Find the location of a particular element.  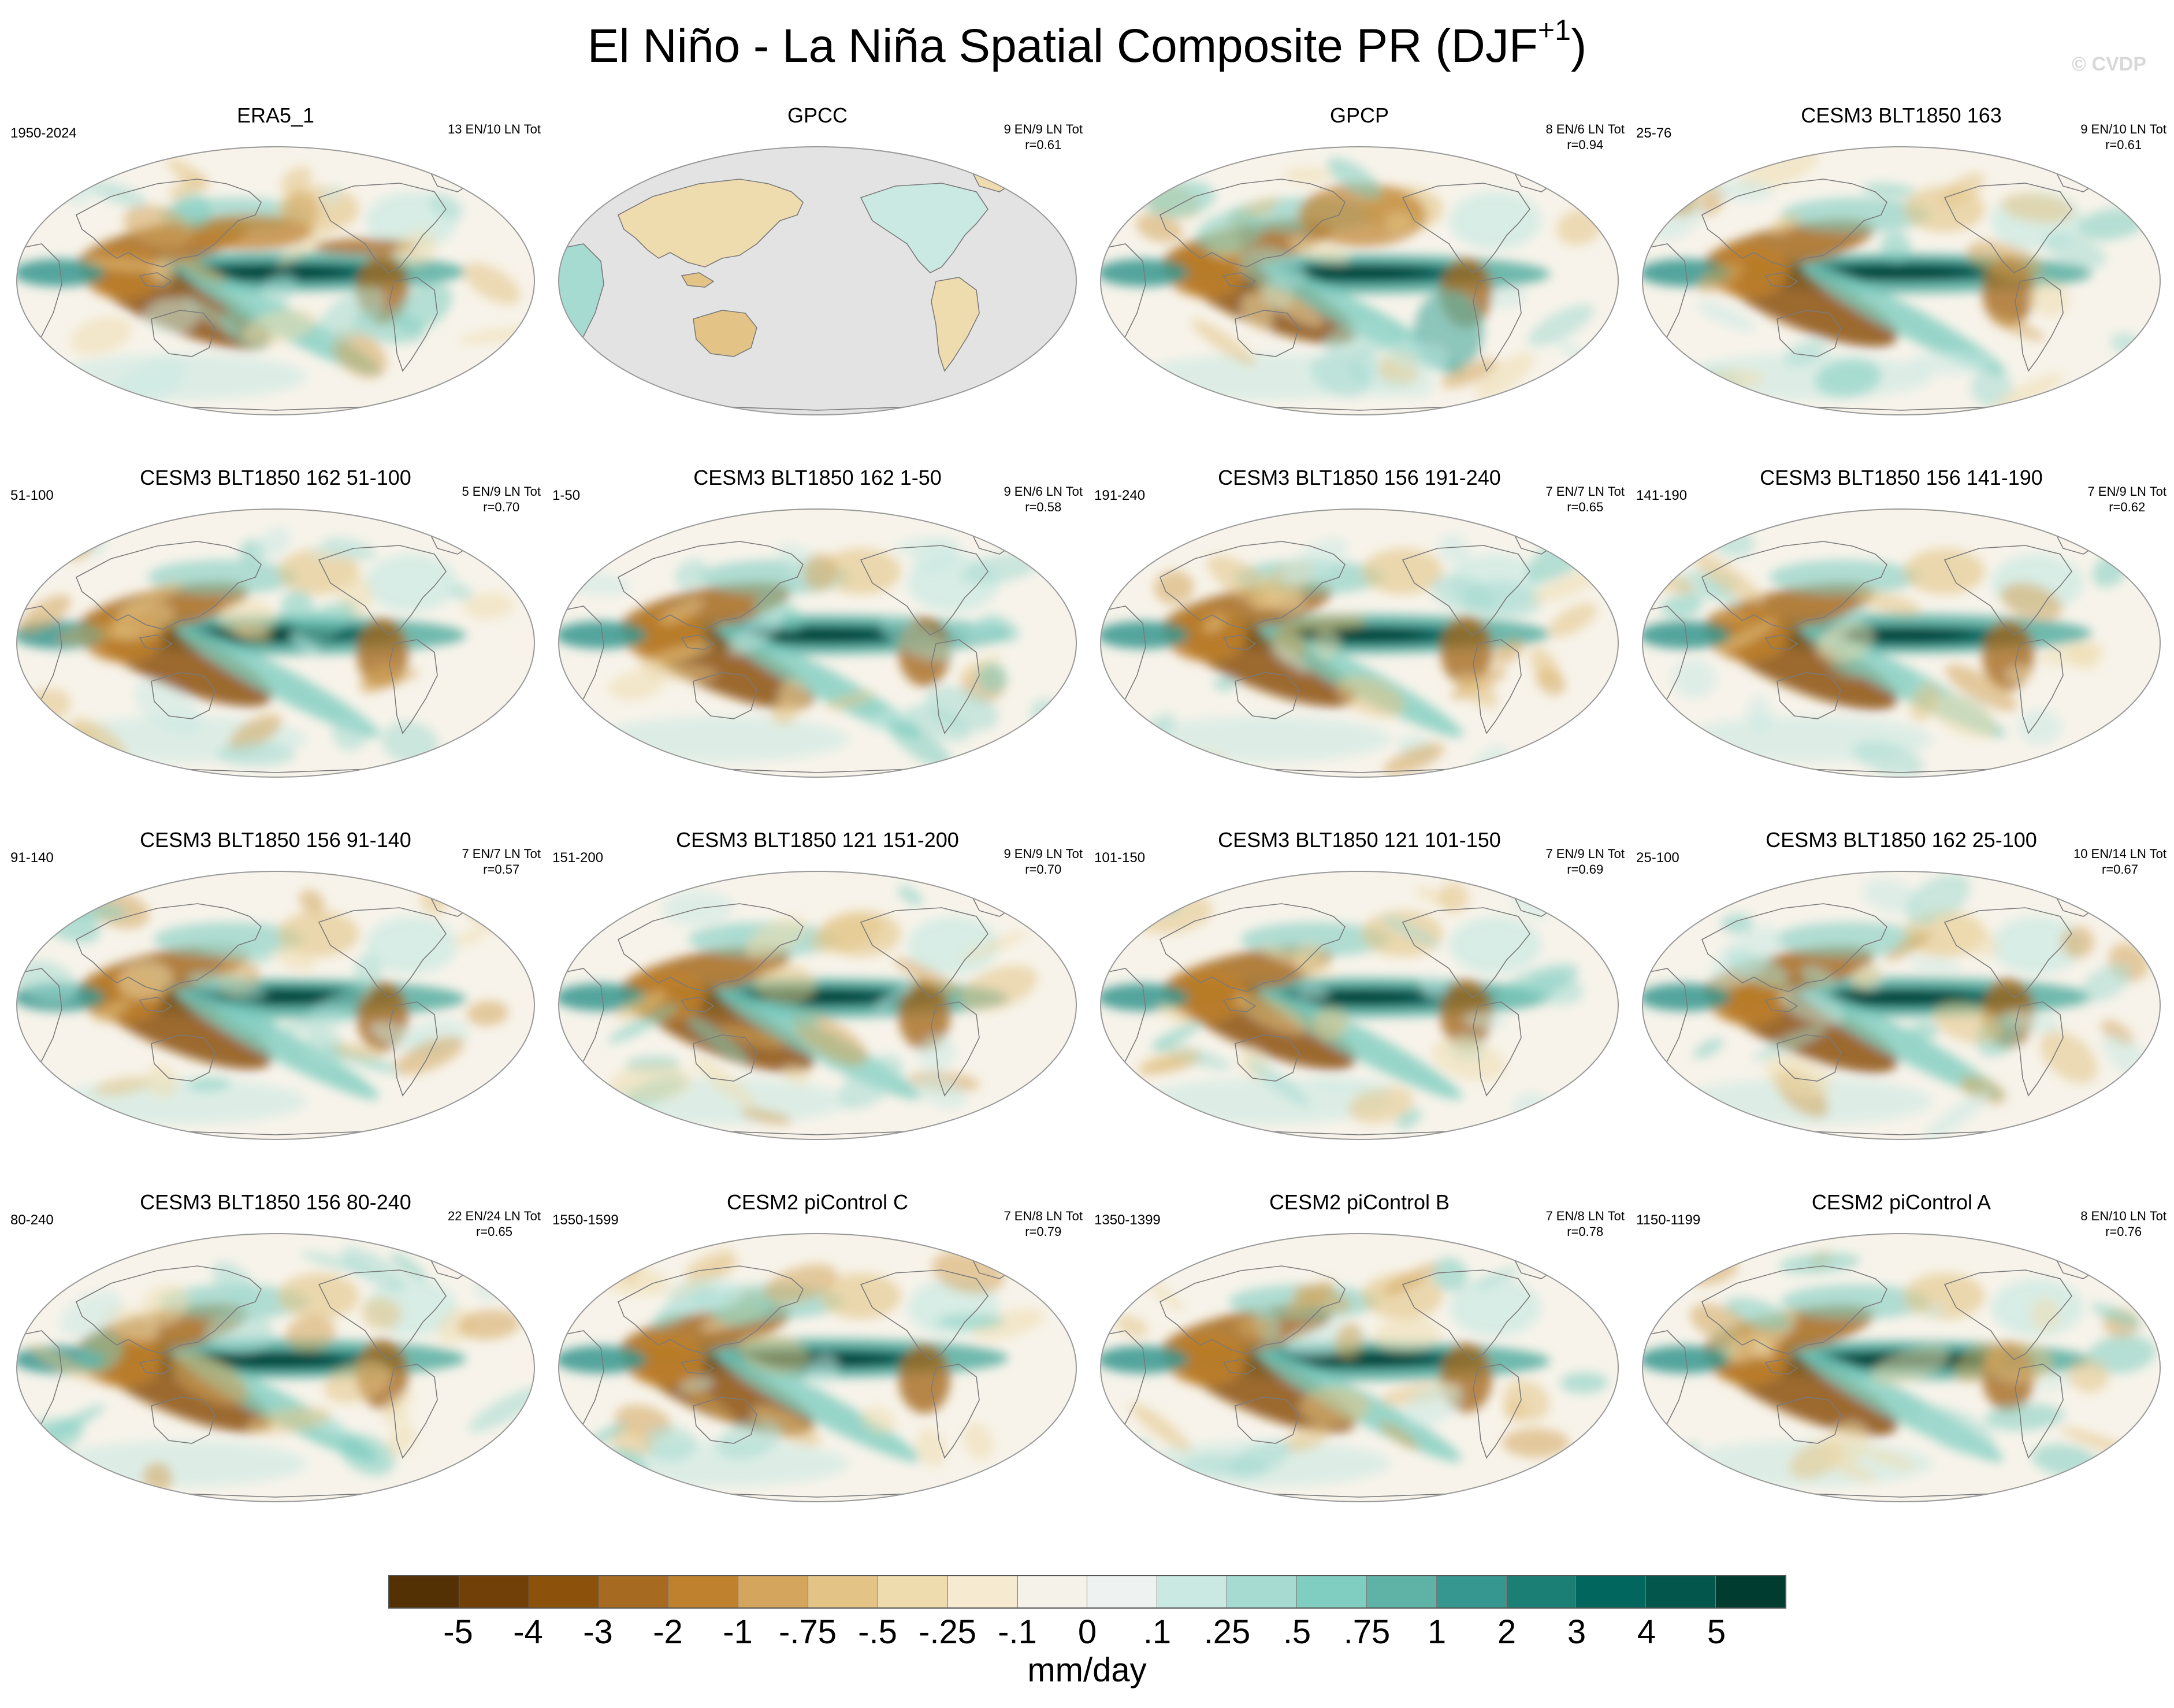

panel-stats: 7 EN/9 LN Tot r=0.62 is located at coordinates (2126, 499).